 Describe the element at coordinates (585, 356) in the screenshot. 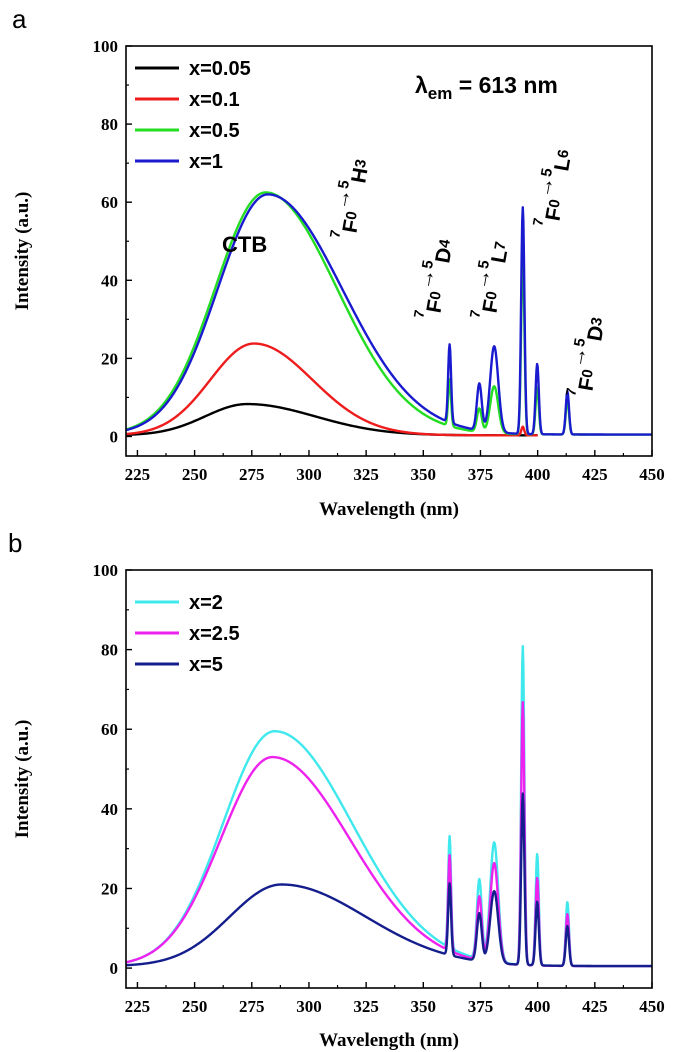

I see `transition-label-5: 7F0→5D3` at that location.